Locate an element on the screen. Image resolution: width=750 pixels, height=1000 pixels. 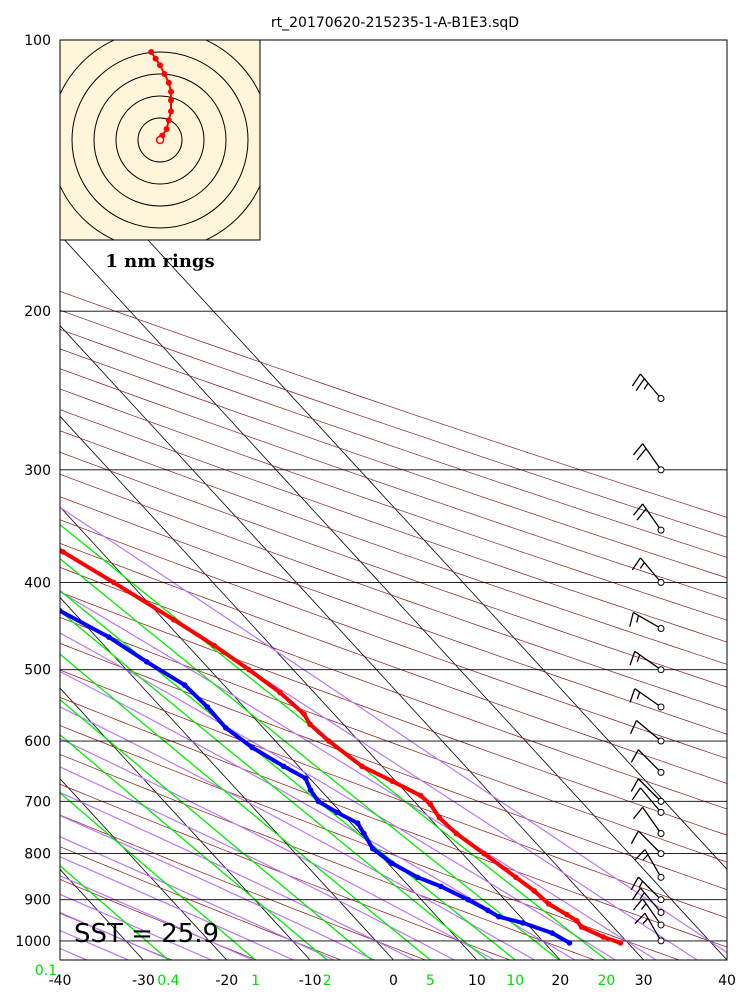
mixing-ratio-labels: 0.1 0.4 1 2 5 10 20 is located at coordinates (325, 976).